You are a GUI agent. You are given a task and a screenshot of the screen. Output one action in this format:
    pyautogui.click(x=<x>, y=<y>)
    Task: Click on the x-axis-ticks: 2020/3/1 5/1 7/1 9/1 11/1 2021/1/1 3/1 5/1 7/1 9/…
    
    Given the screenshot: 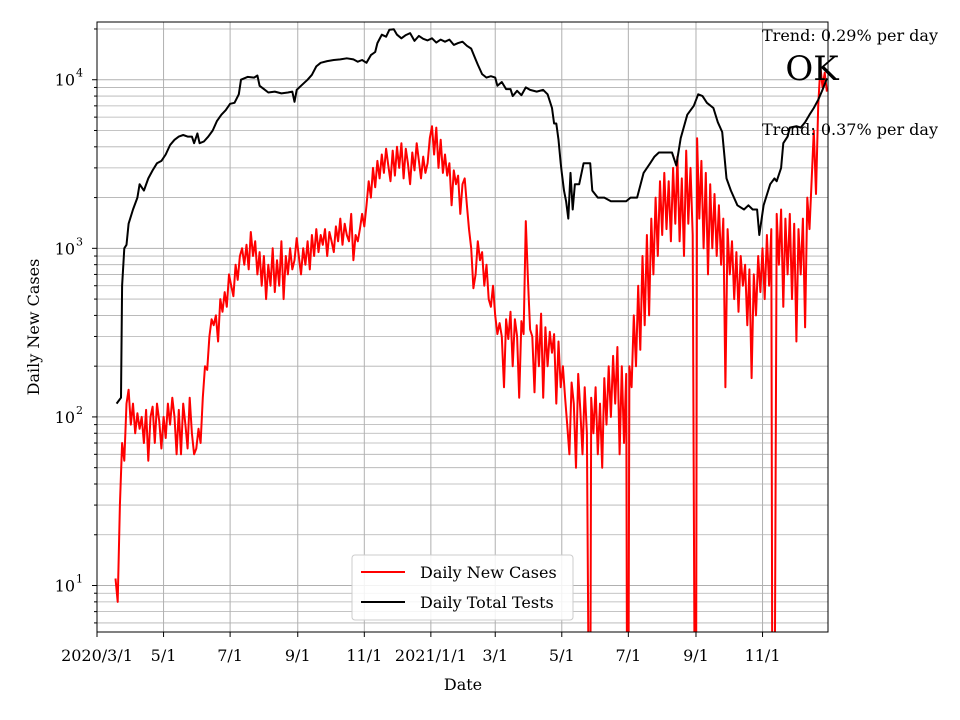 What is the action you would take?
    pyautogui.click(x=421, y=648)
    